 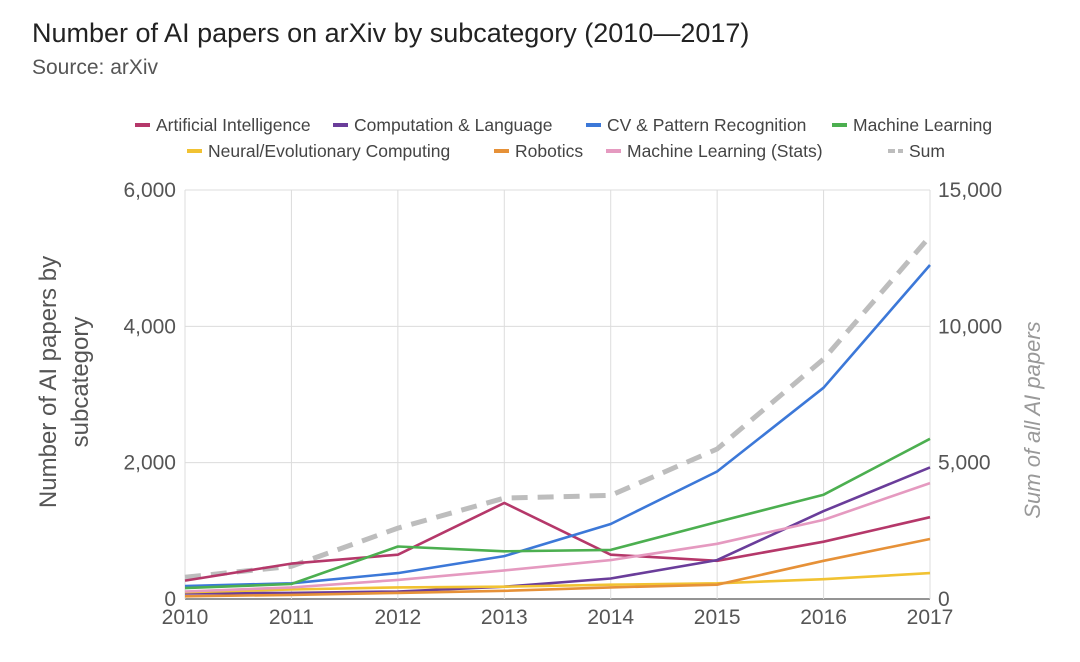 I want to click on y-axis-title-line-2: subcategory, so click(x=80, y=382).